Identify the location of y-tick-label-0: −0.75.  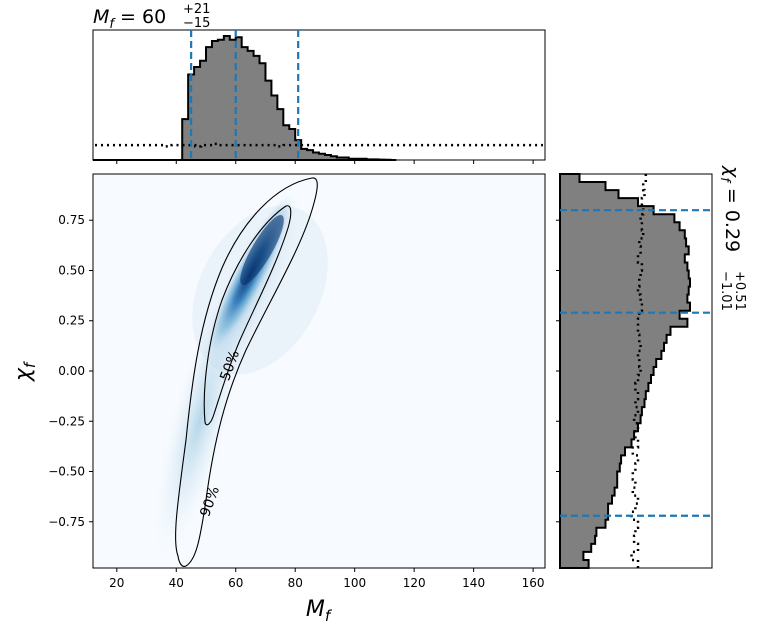
(66, 522).